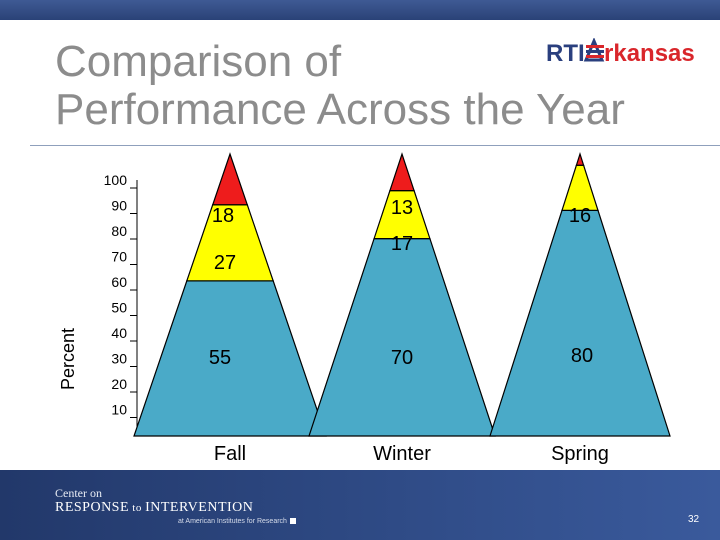 This screenshot has width=720, height=540. Describe the element at coordinates (78, 493) in the screenshot. I see `footer-center-on: Center on` at that location.